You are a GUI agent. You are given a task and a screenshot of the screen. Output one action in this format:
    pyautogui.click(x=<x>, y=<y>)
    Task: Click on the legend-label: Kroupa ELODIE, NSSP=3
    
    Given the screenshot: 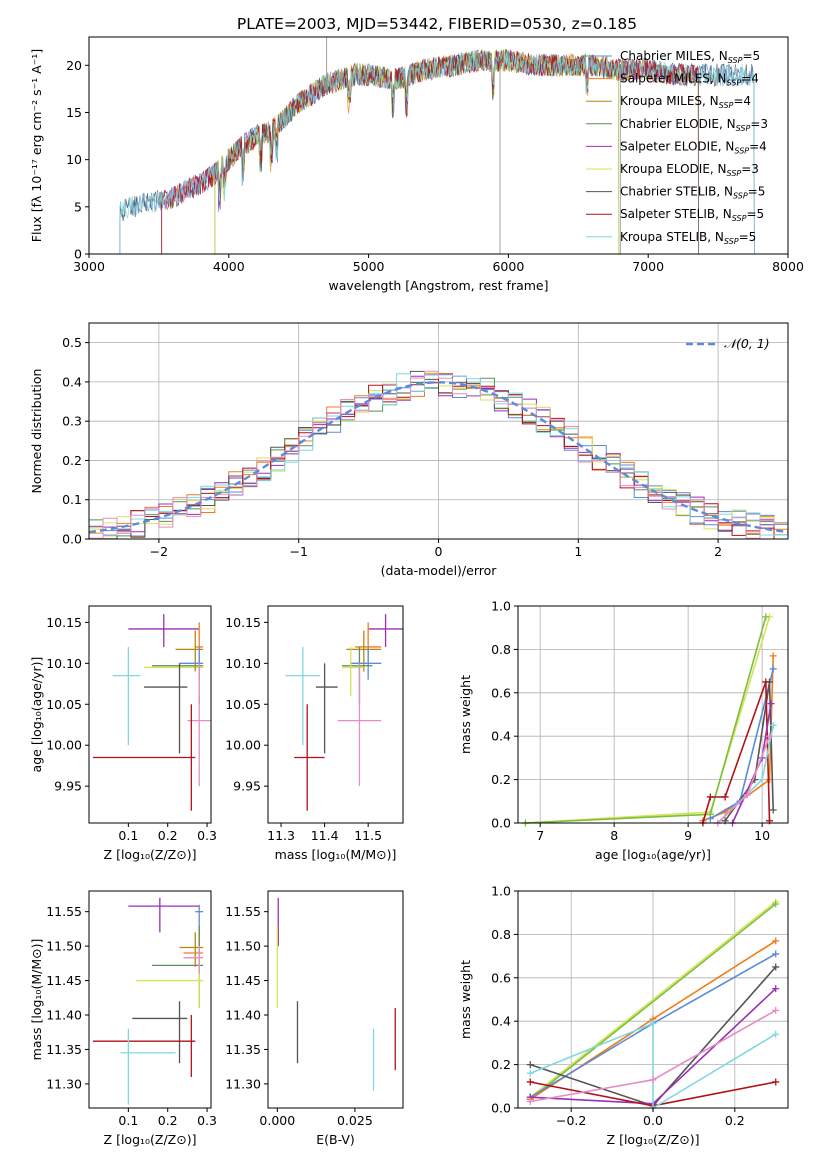 What is the action you would take?
    pyautogui.click(x=689, y=170)
    